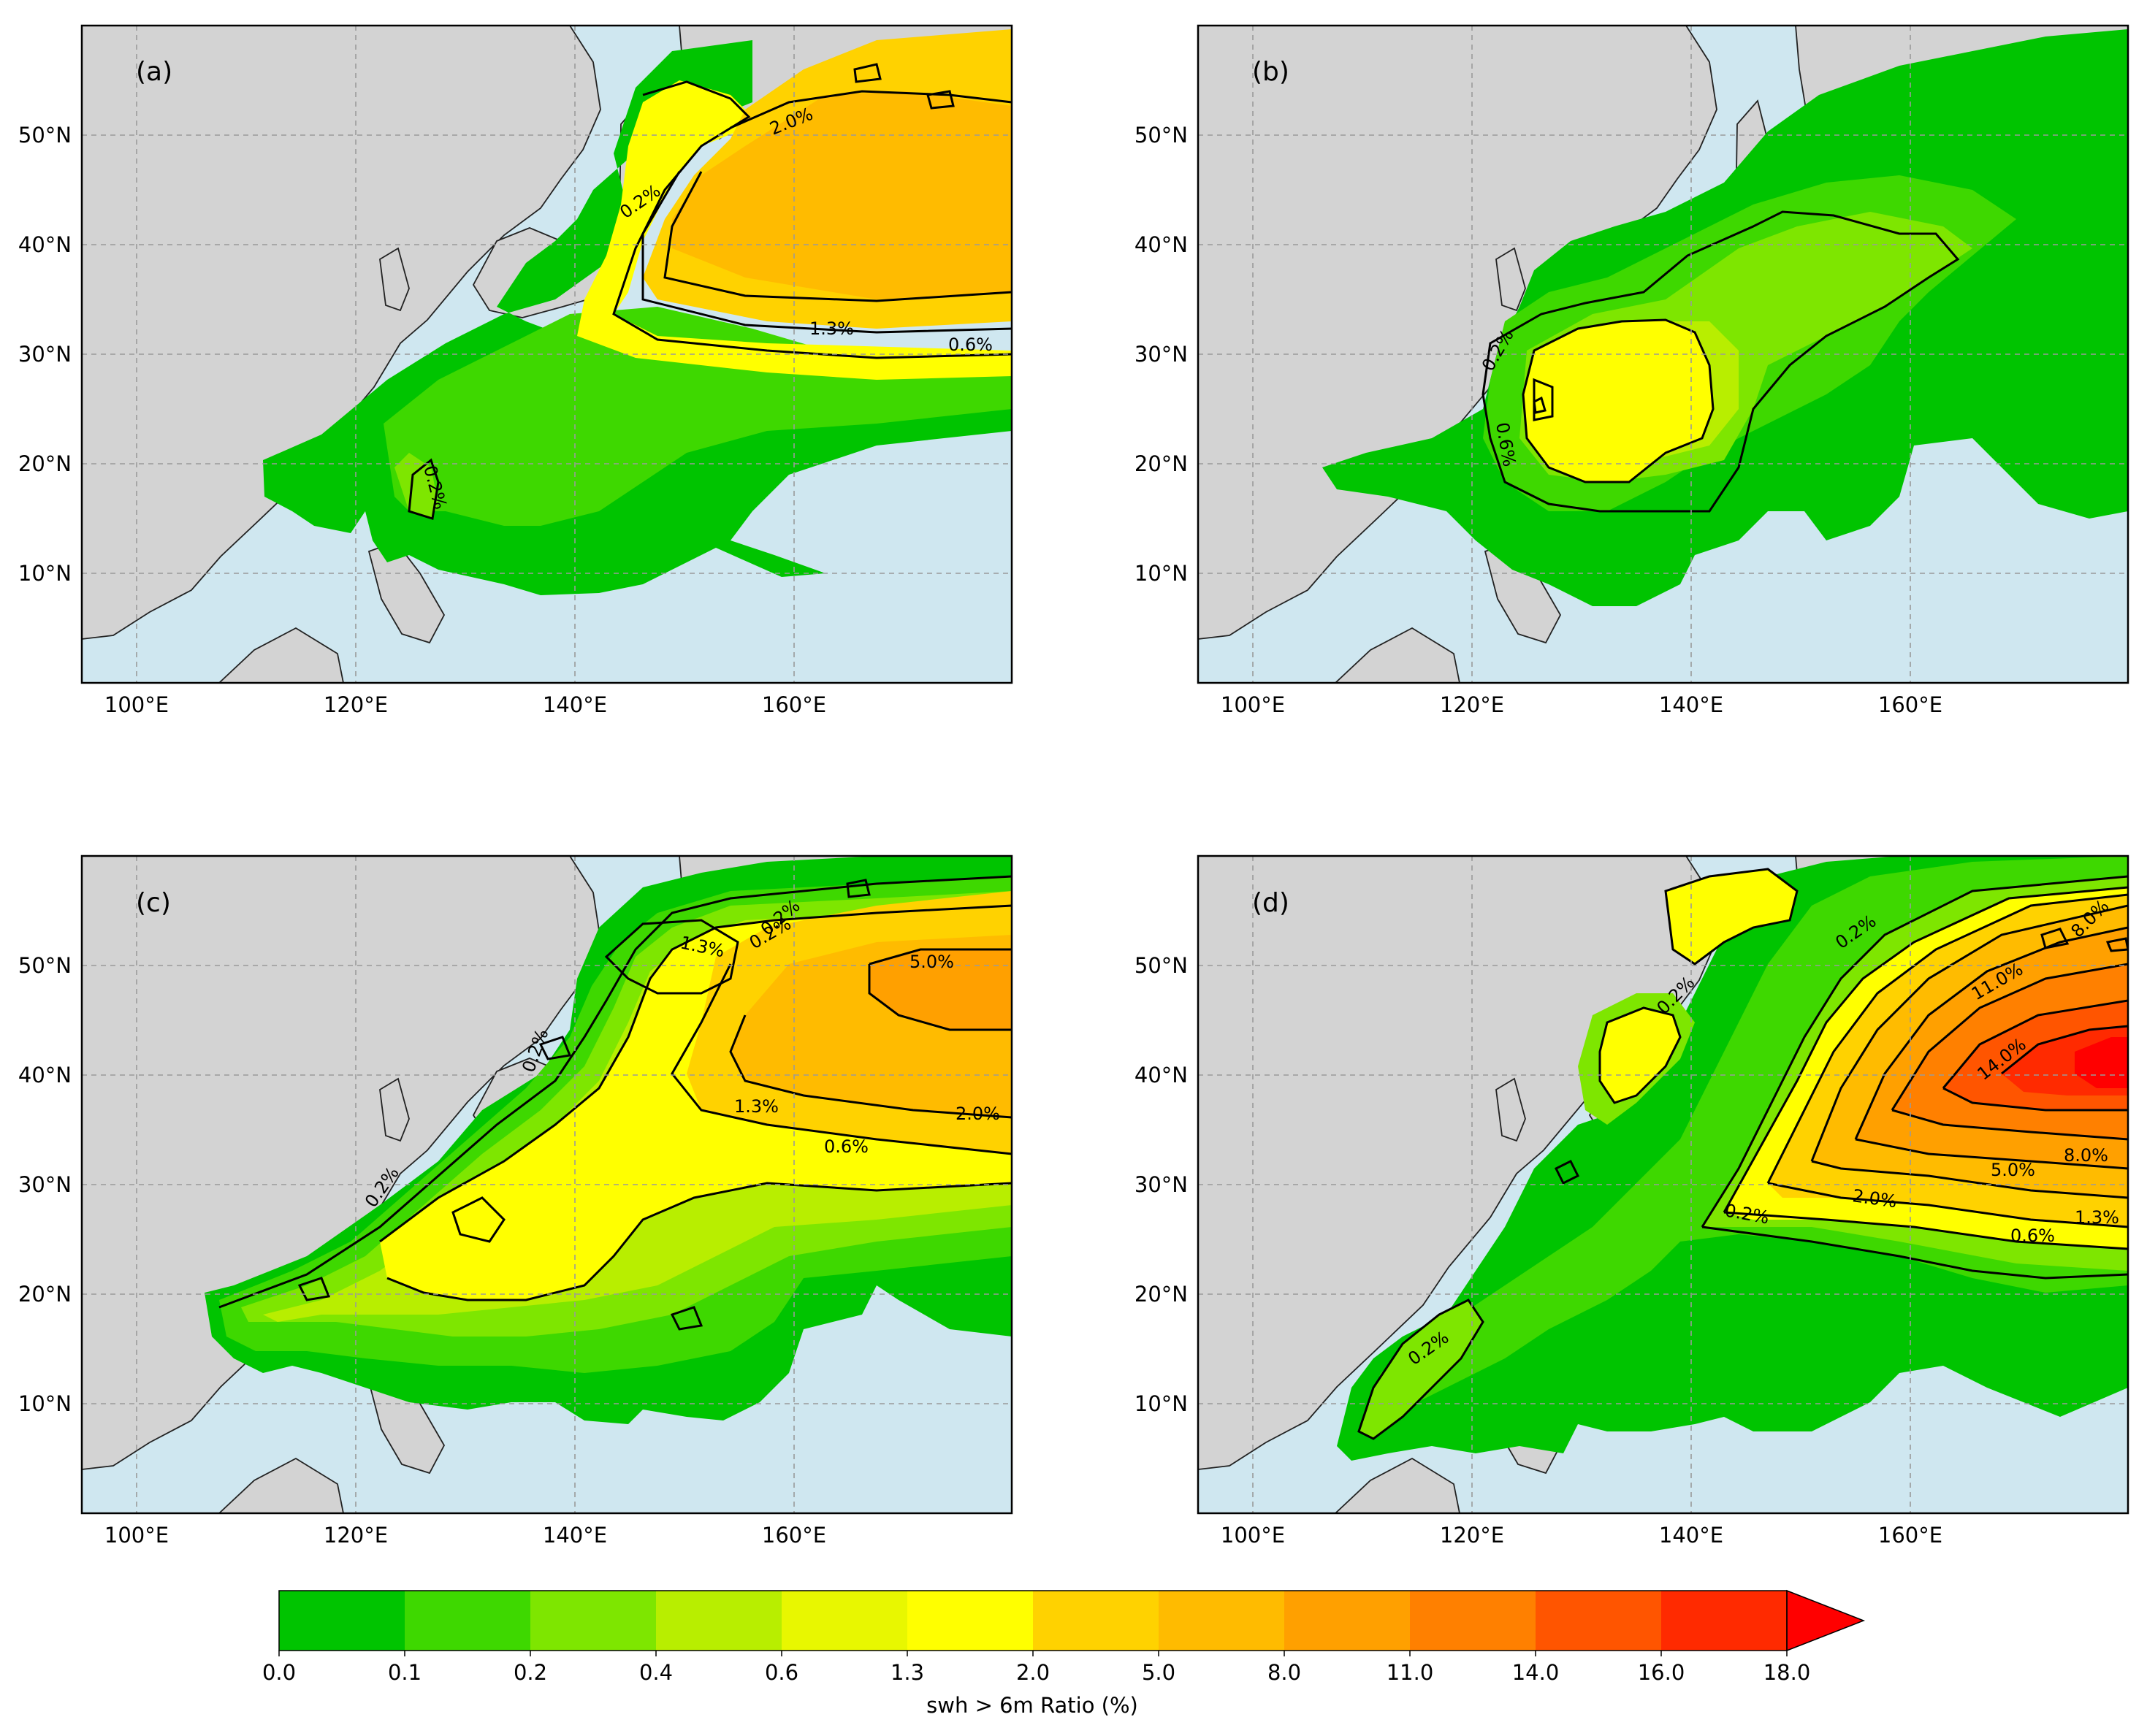 The height and width of the screenshot is (1736, 2147). I want to click on band-0.2, so click(416, 486).